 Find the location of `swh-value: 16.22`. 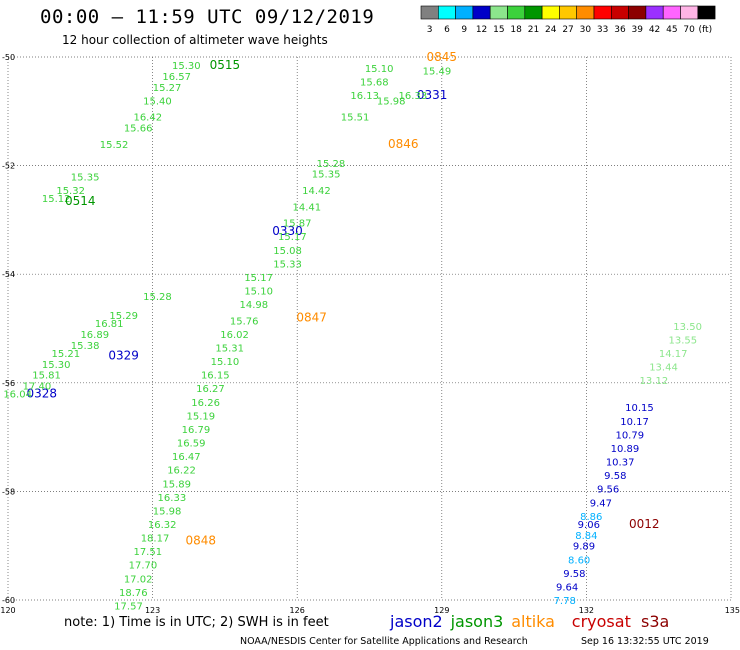

swh-value: 16.22 is located at coordinates (181, 471).